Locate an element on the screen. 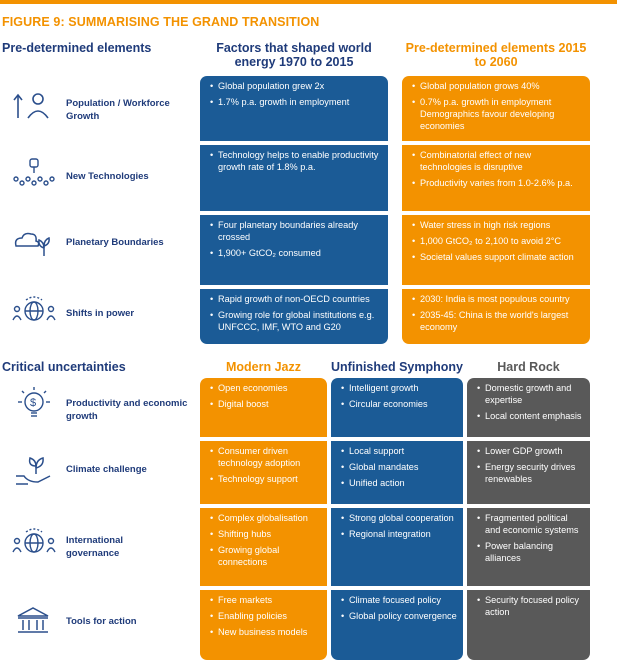 Image resolution: width=617 pixels, height=667 pixels. list-item: Rapid growth of non-OECD countries is located at coordinates (295, 299).